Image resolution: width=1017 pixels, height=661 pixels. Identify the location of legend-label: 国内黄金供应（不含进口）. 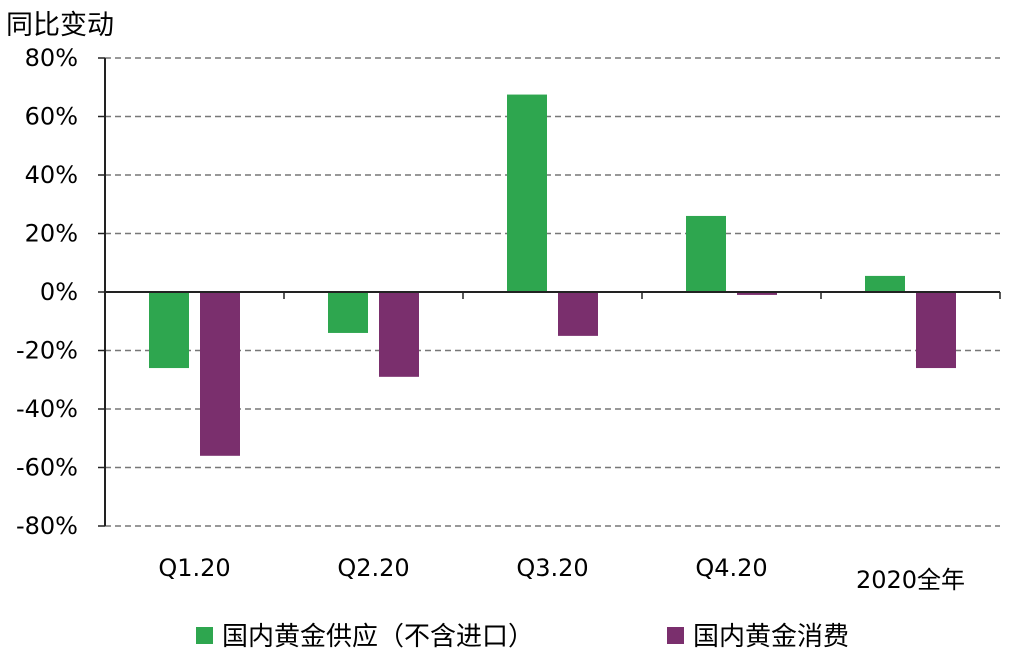
(378, 637).